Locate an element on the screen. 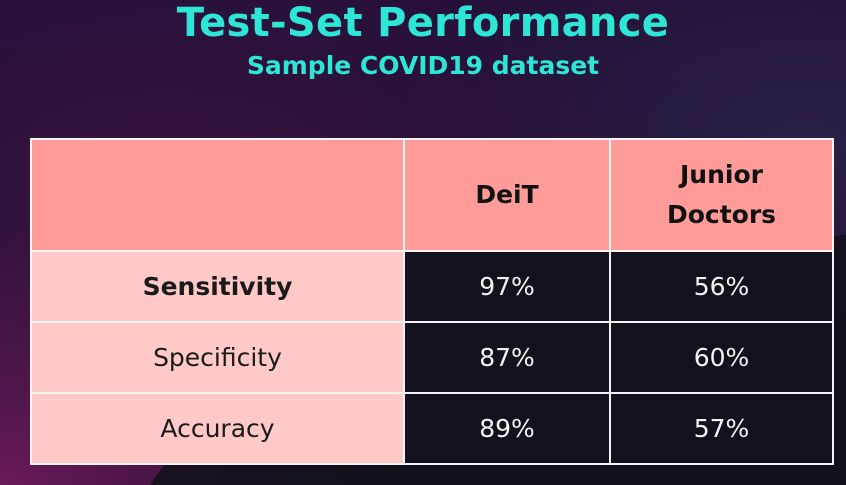 This screenshot has height=485, width=846. row-label-specificity: Specificity is located at coordinates (217, 357).